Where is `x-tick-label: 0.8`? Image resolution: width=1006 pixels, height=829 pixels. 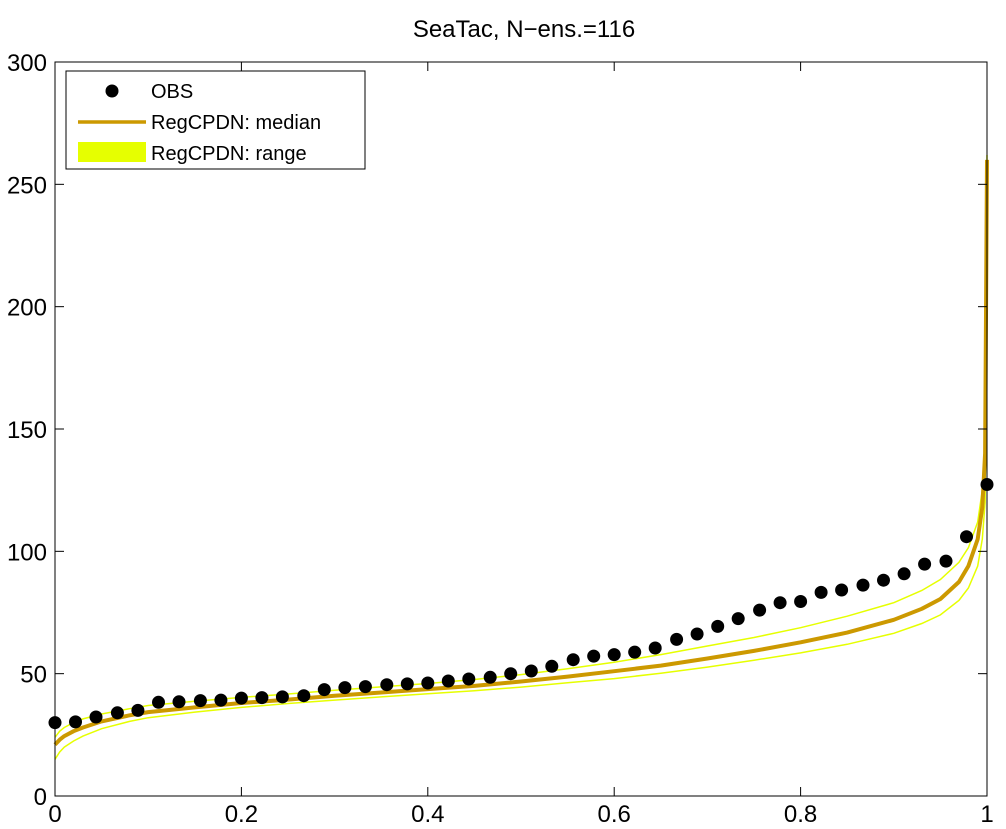 x-tick-label: 0.8 is located at coordinates (800, 814).